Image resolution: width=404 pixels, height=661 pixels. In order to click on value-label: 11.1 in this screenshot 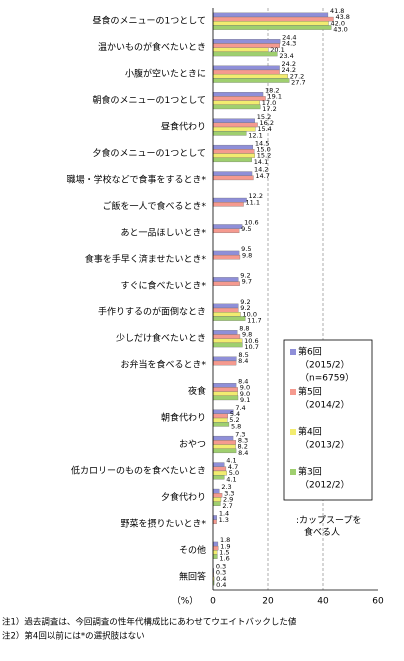, I will do `click(253, 202)`.